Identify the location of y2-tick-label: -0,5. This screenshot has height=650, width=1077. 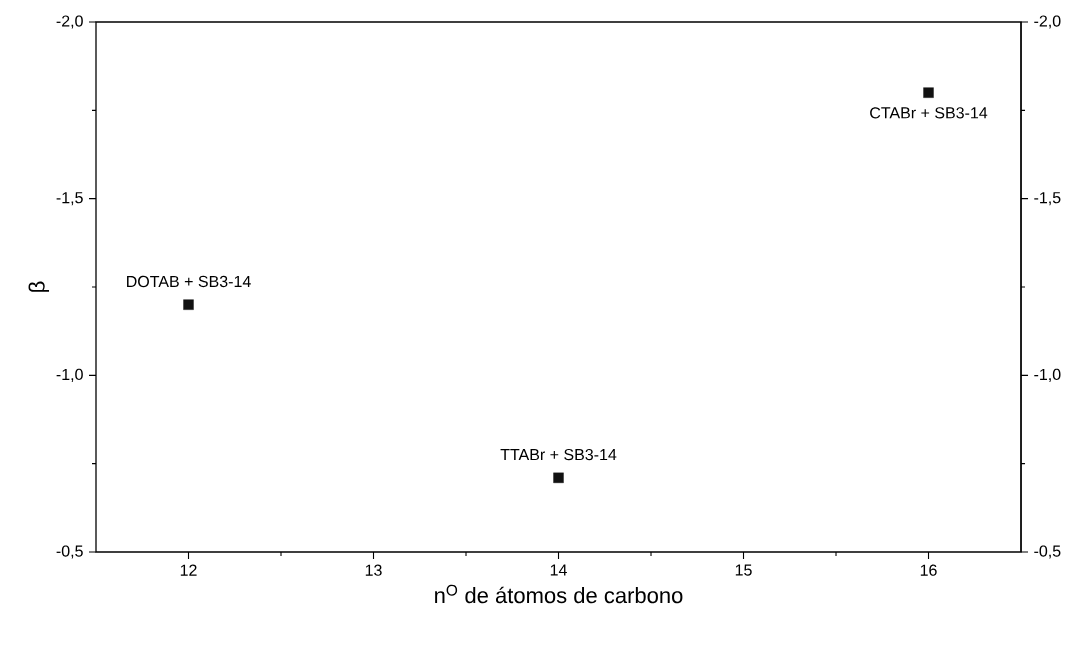
(1047, 552).